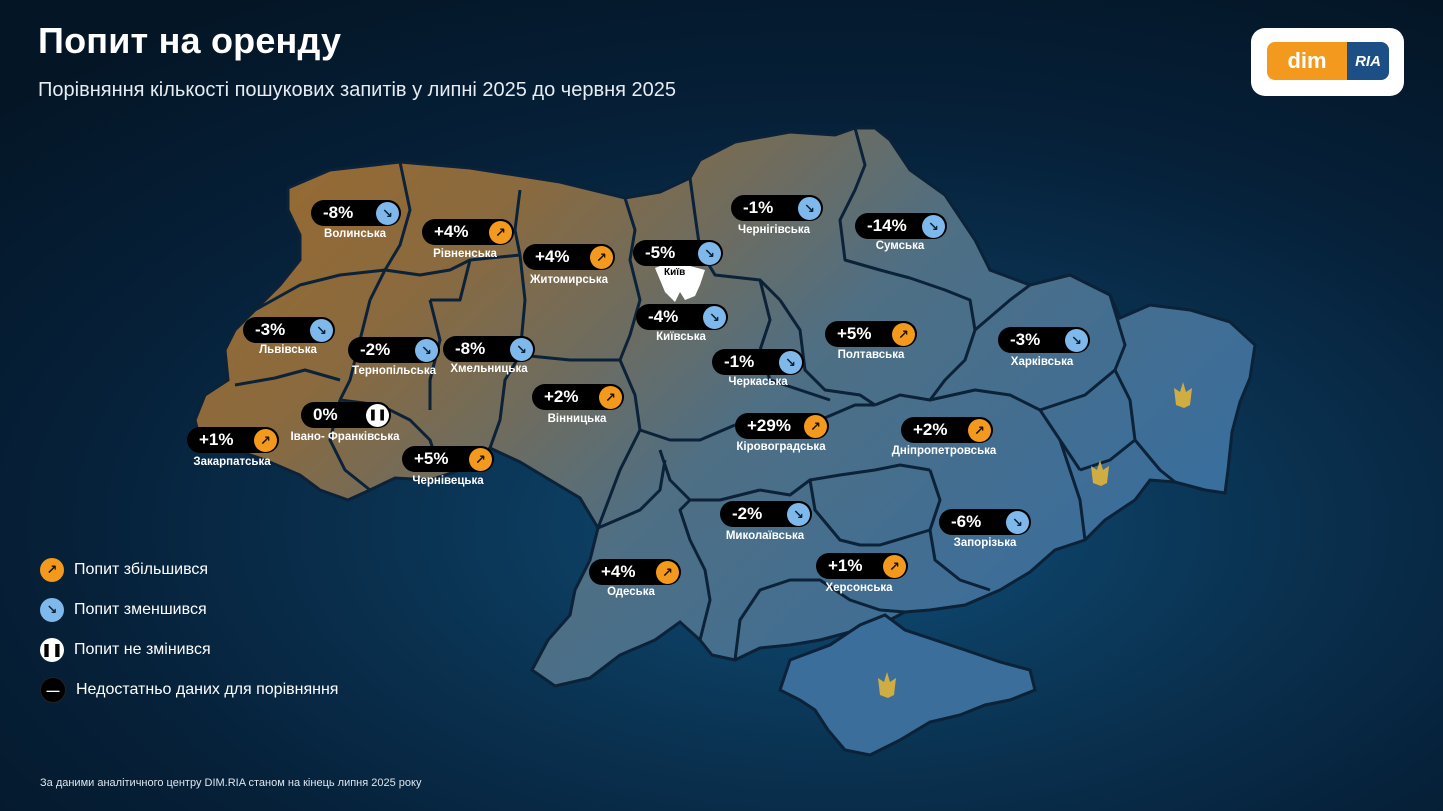 Image resolution: width=1443 pixels, height=811 pixels. I want to click on legend-item-nodata: — Недостатньо даних для порівняння, so click(189, 690).